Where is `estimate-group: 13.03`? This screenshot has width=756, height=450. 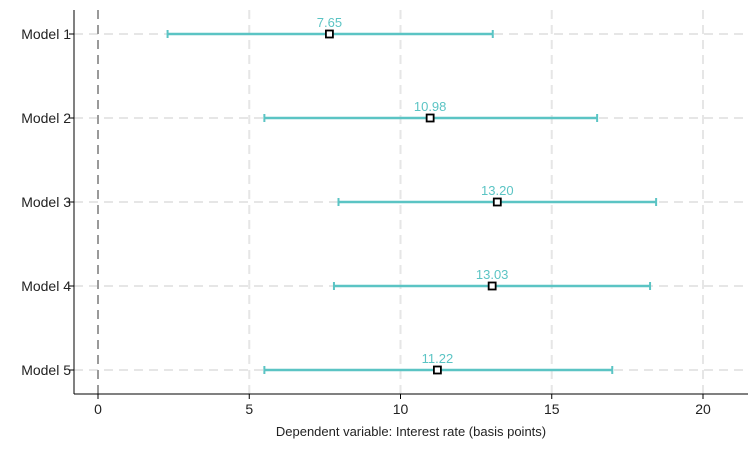 estimate-group: 13.03 is located at coordinates (492, 279).